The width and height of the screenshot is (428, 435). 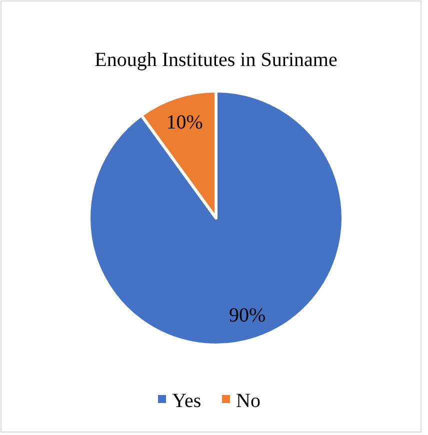 What do you see at coordinates (184, 122) in the screenshot?
I see `data-label: 10%` at bounding box center [184, 122].